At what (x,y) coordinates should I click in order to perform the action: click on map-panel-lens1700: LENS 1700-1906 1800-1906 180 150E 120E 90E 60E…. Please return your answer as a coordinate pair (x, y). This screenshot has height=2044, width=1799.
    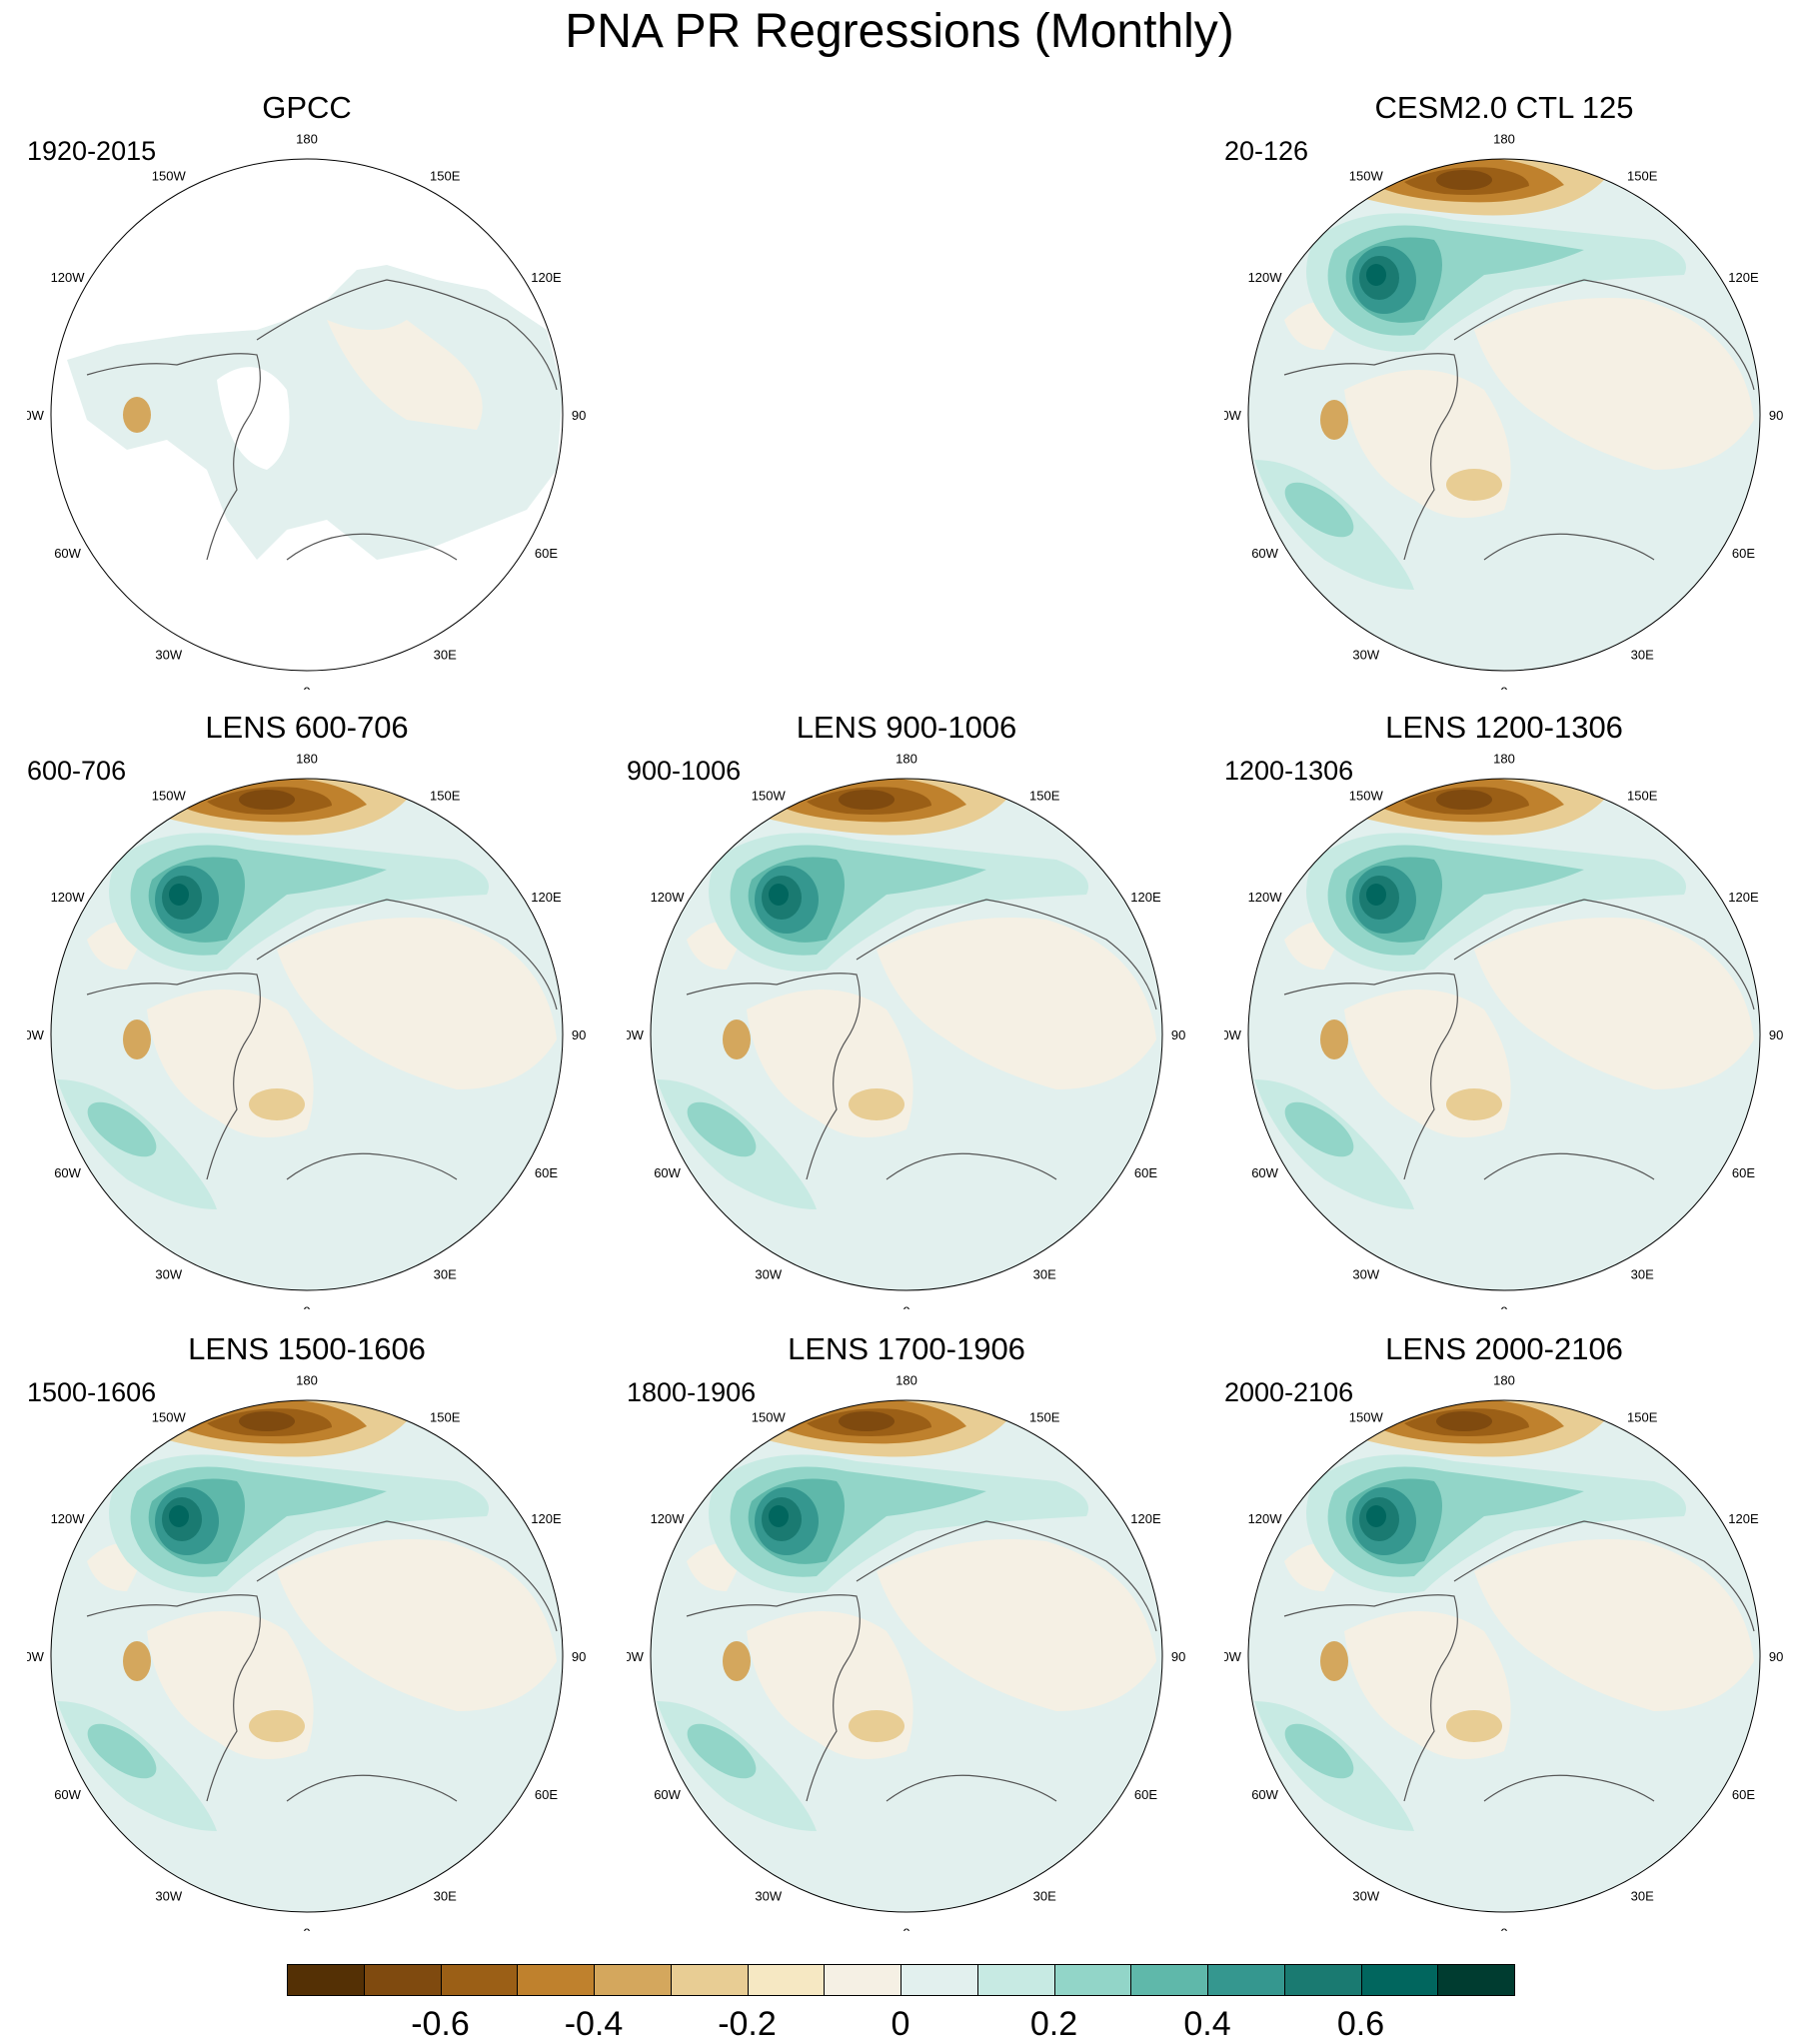
    Looking at the image, I should click on (906, 1631).